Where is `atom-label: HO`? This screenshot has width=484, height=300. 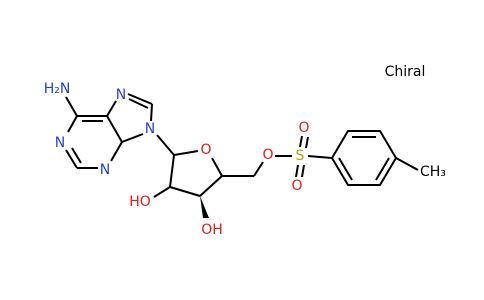
atom-label: HO is located at coordinates (140, 202).